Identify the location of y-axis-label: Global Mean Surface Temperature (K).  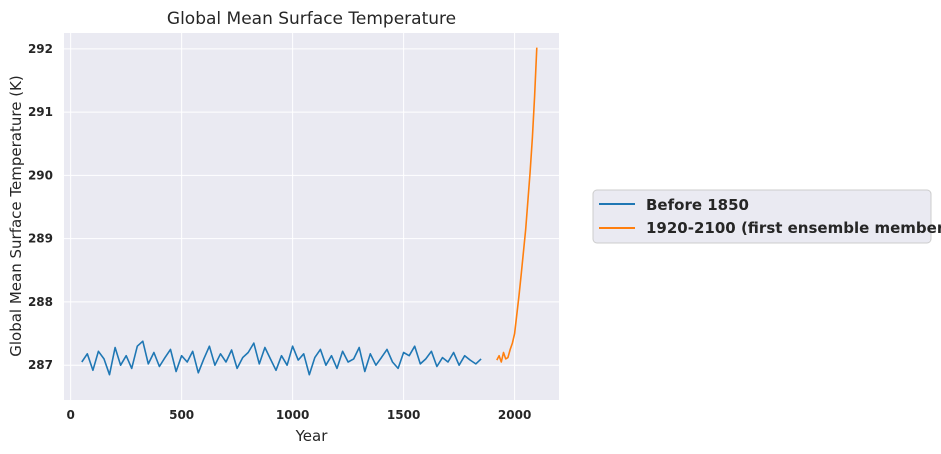
(16, 216).